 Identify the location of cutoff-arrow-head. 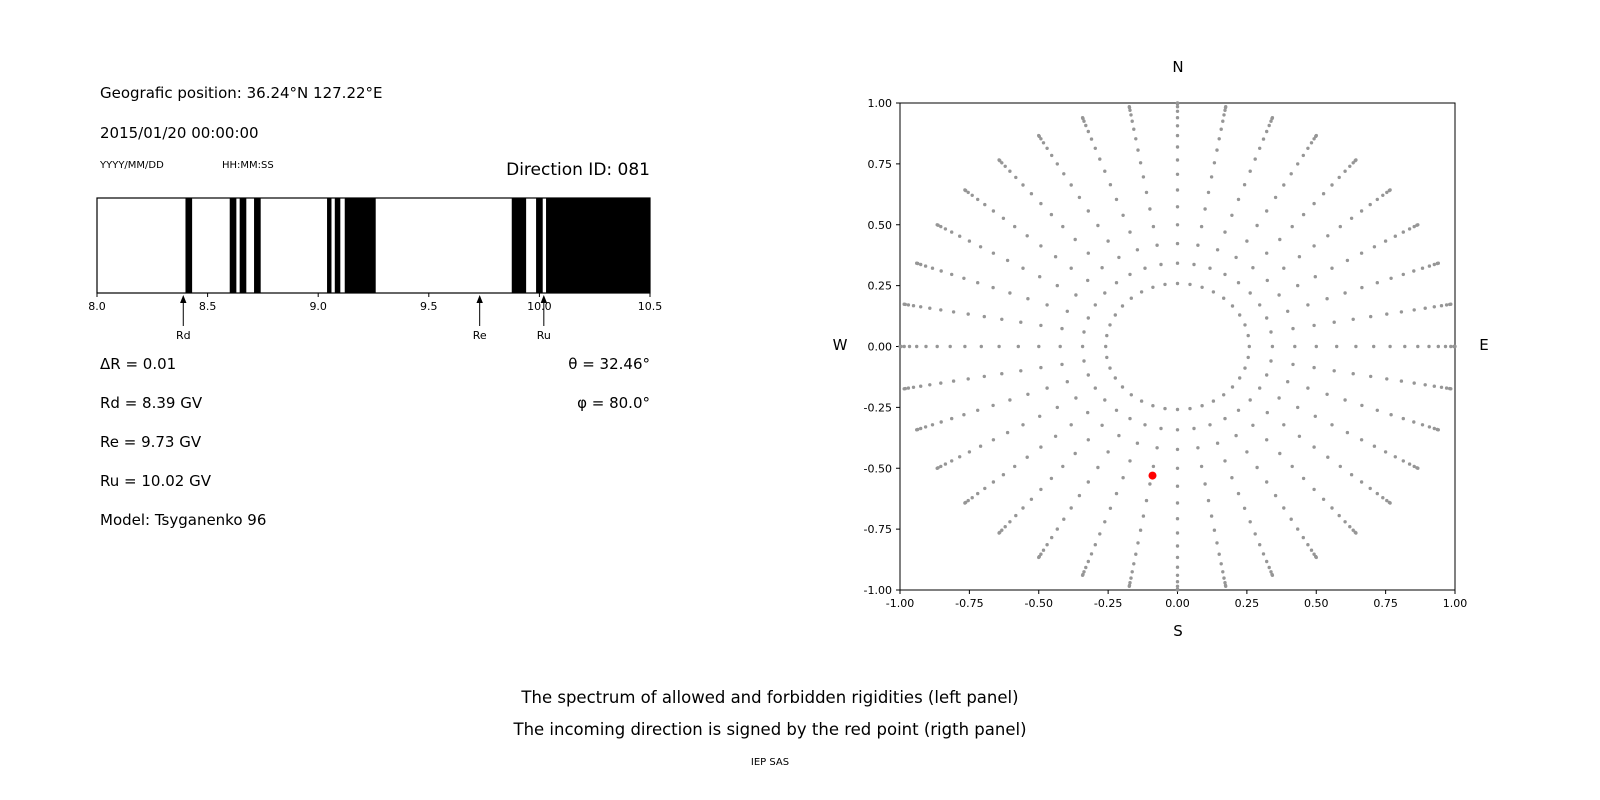
(479, 299).